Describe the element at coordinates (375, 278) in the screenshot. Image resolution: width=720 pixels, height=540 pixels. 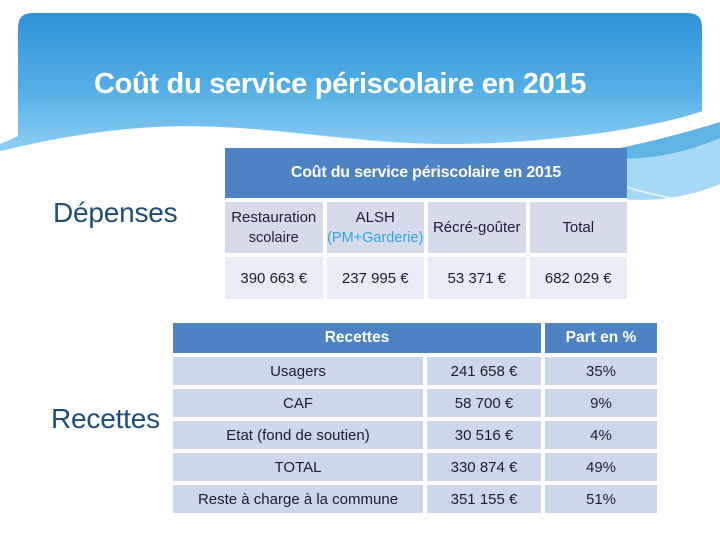
I see `depenses-value-alsh: 237 995 €` at that location.